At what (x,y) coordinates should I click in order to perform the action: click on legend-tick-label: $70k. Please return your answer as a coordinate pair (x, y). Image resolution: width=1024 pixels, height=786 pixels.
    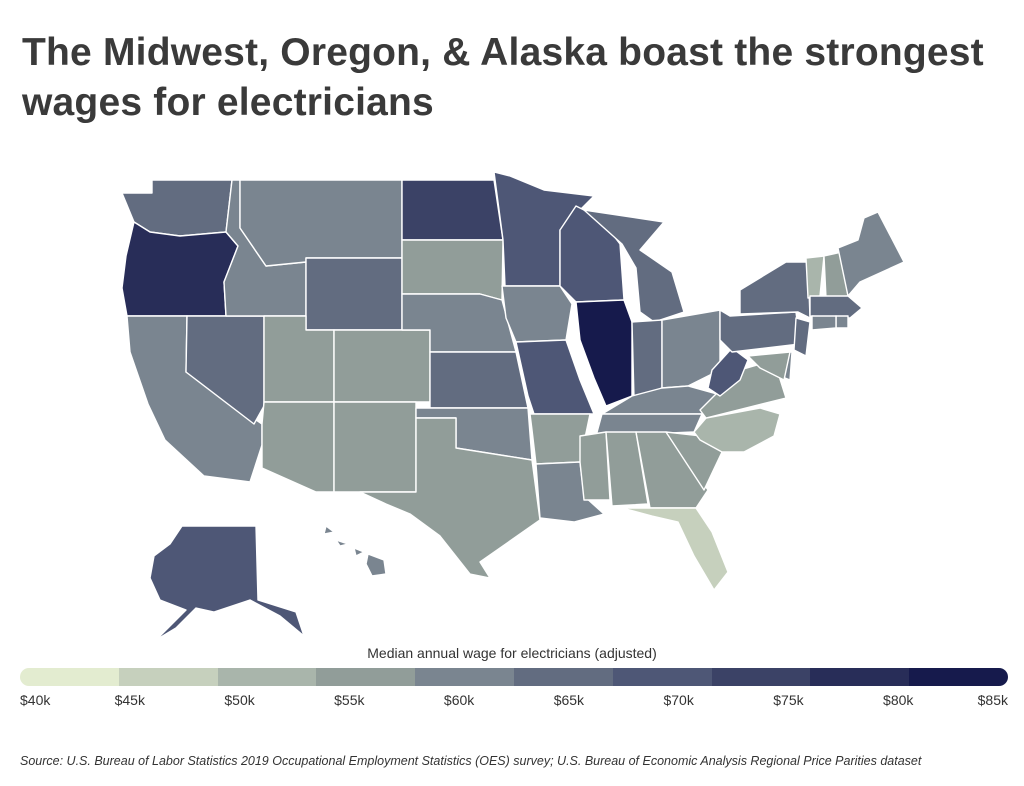
    Looking at the image, I should click on (678, 700).